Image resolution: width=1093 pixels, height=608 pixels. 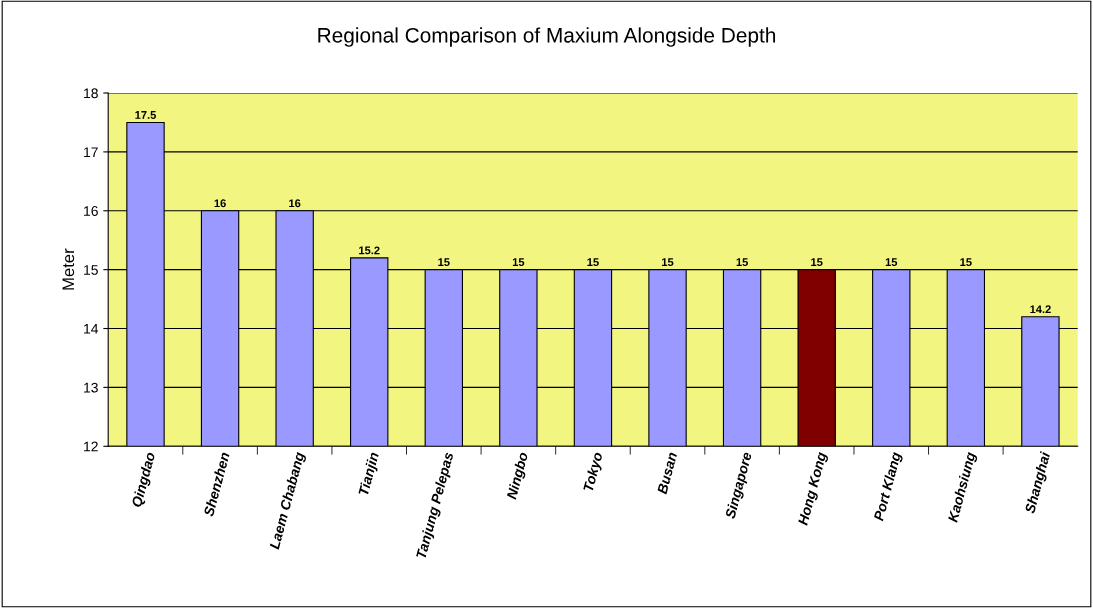 I want to click on x-tick-label: Tokyo, so click(x=594, y=472).